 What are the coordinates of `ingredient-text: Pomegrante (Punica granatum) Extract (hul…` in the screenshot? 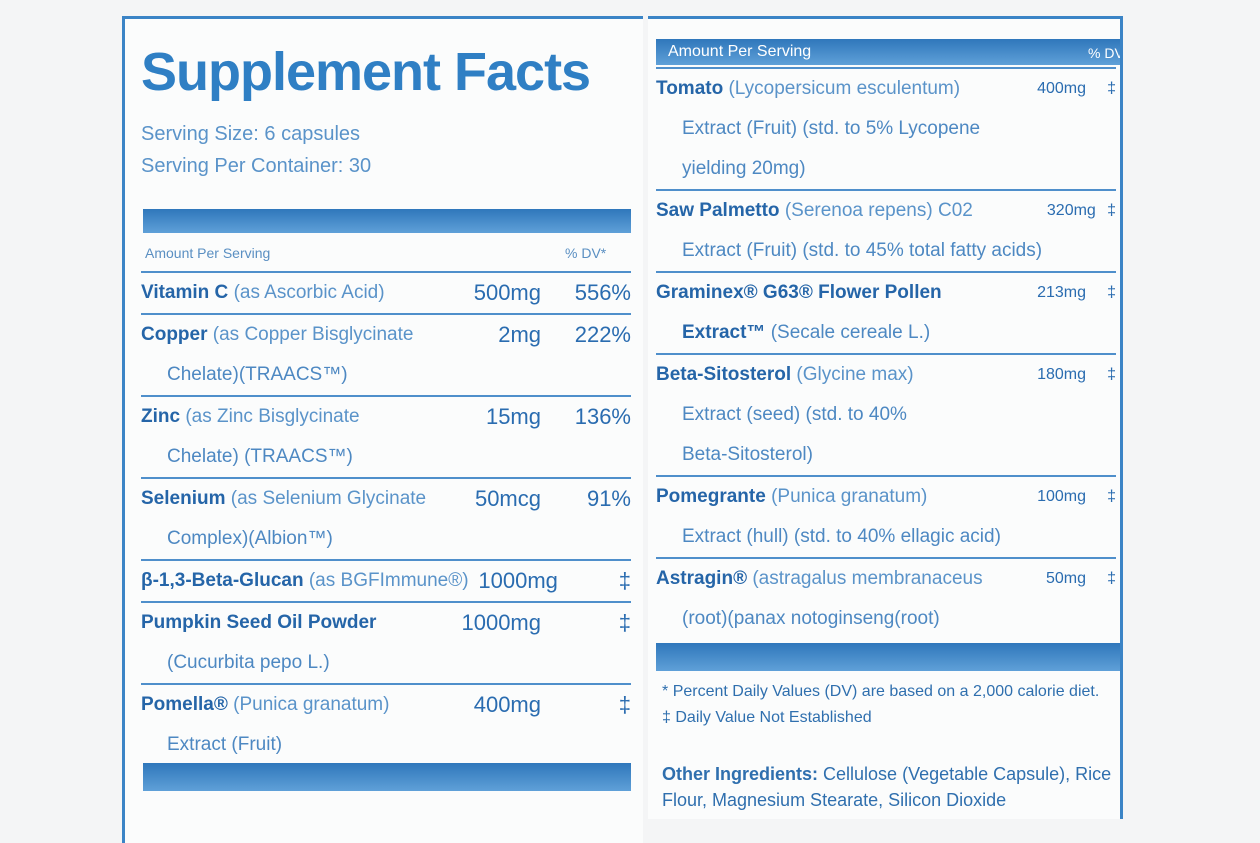 It's located at (831, 517).